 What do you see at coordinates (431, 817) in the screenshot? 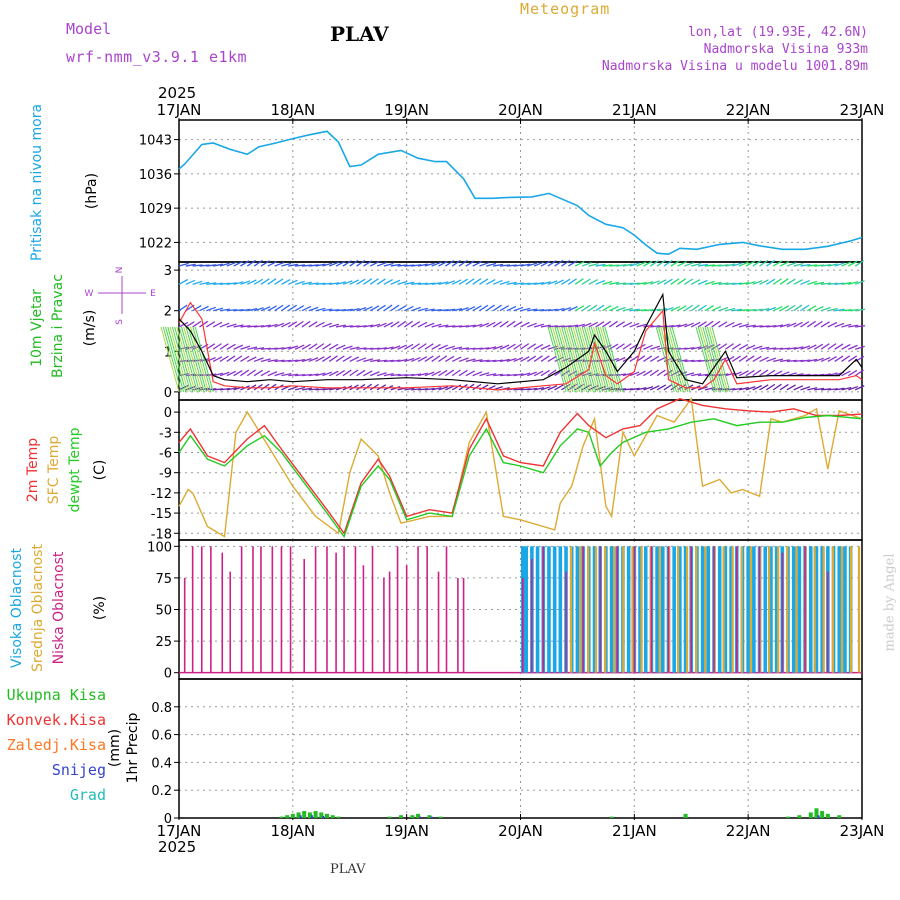
I see `precip-snow-bar` at bounding box center [431, 817].